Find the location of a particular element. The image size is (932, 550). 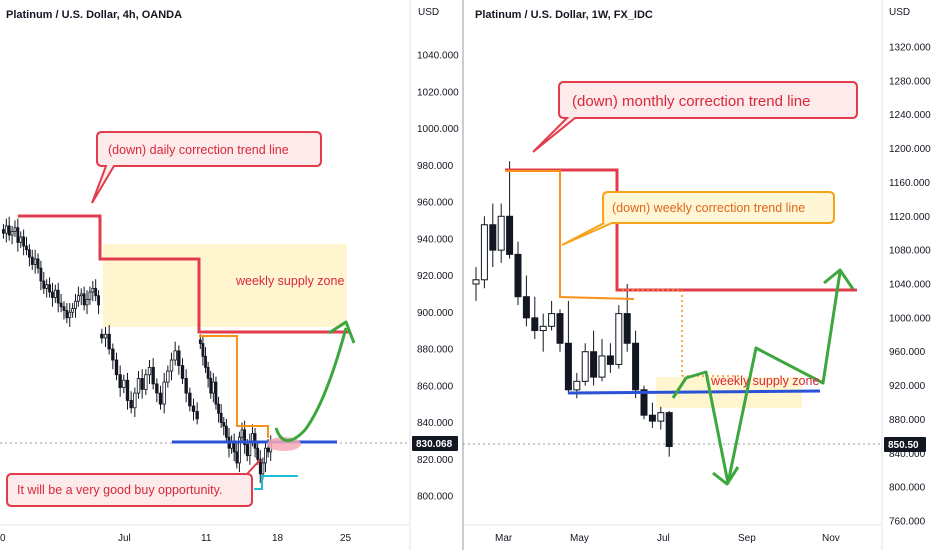

left-price-tag-text: 830.068 is located at coordinates (434, 444).